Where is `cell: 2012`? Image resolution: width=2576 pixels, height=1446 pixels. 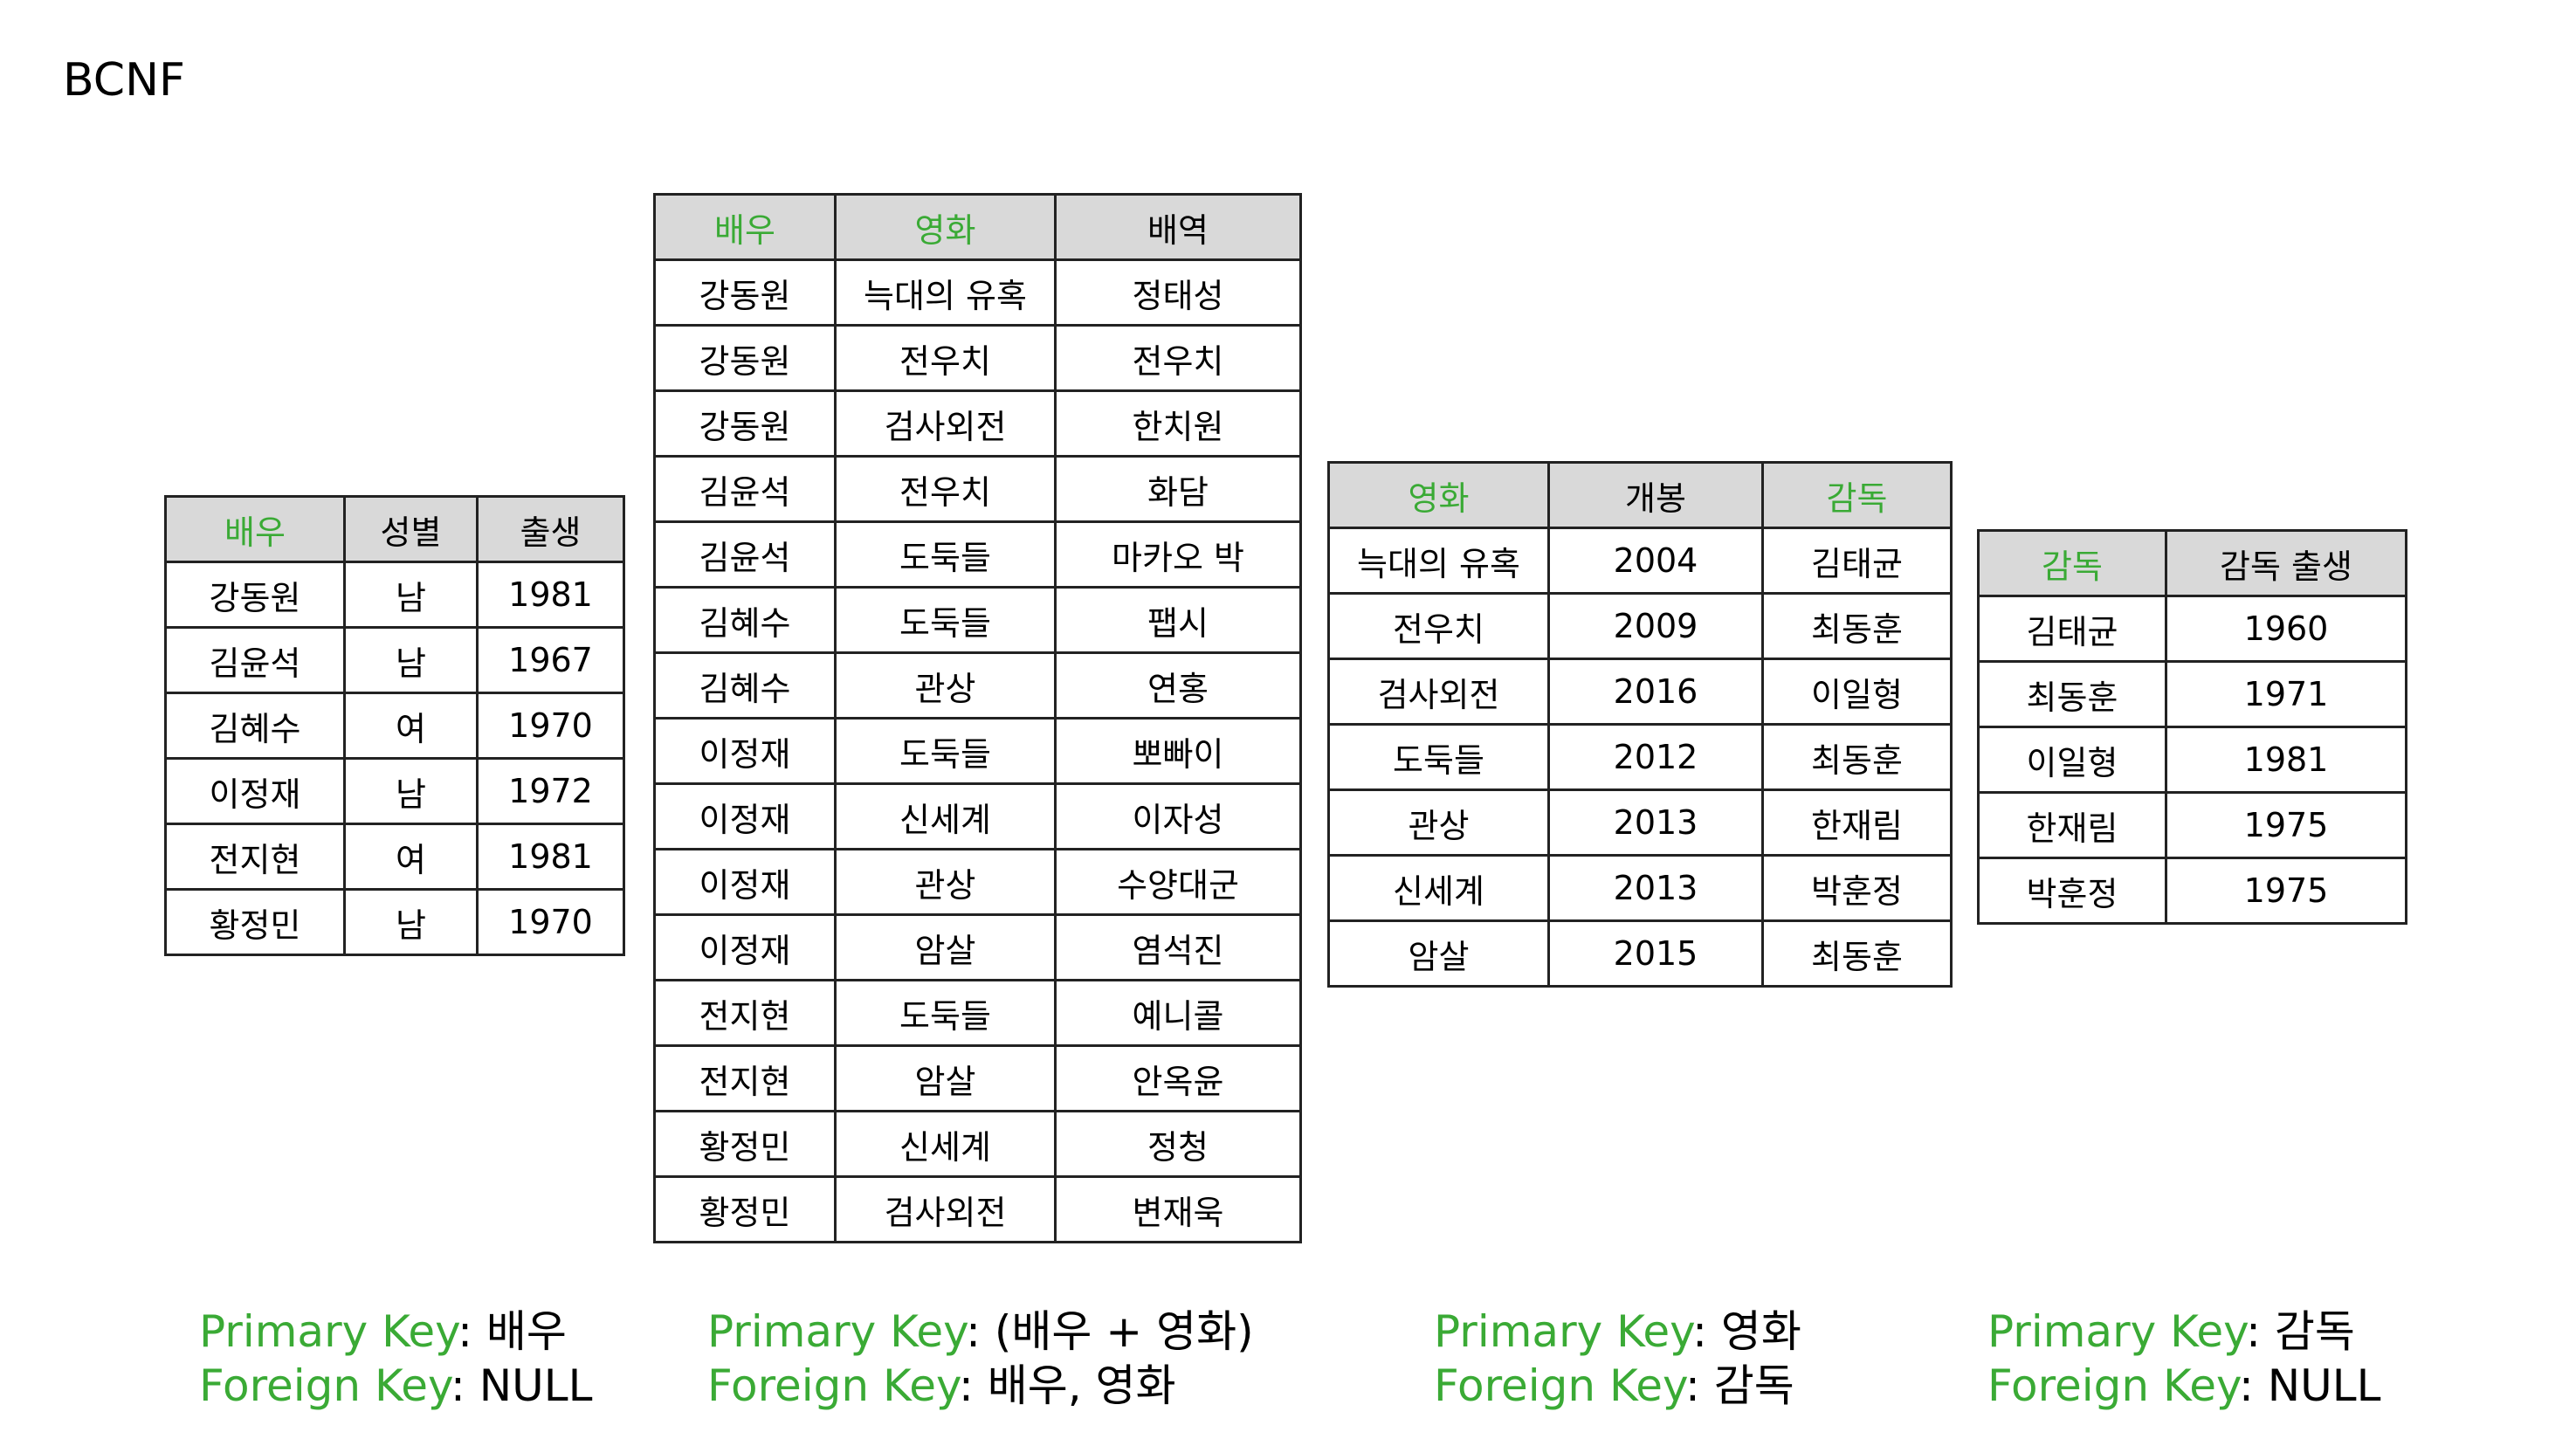
cell: 2012 is located at coordinates (1655, 757).